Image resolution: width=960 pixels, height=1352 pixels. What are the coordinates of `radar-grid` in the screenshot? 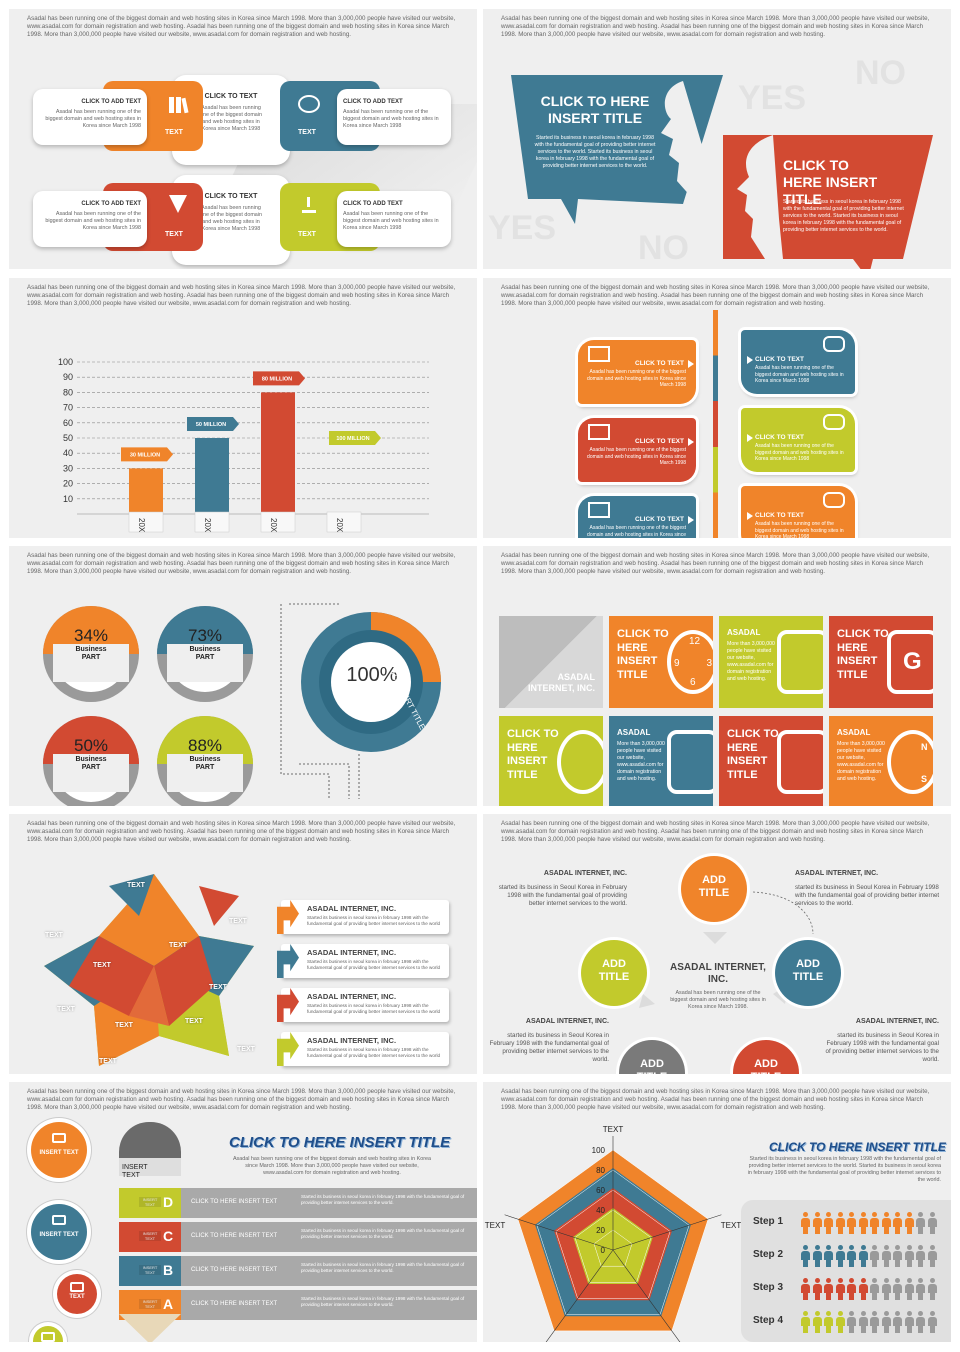 It's located at (613, 1244).